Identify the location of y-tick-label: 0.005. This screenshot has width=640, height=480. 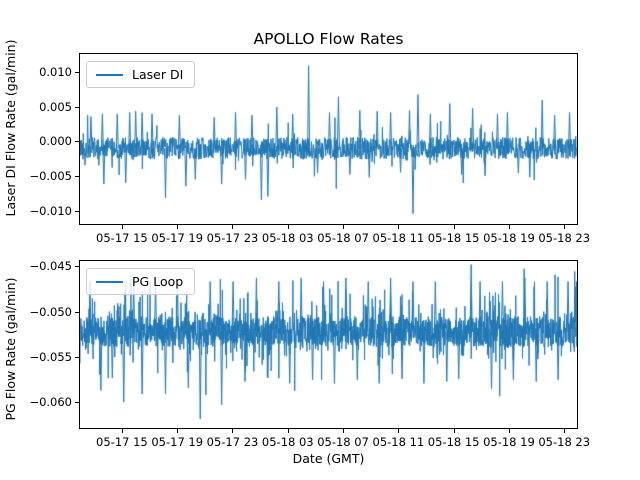
(55, 106).